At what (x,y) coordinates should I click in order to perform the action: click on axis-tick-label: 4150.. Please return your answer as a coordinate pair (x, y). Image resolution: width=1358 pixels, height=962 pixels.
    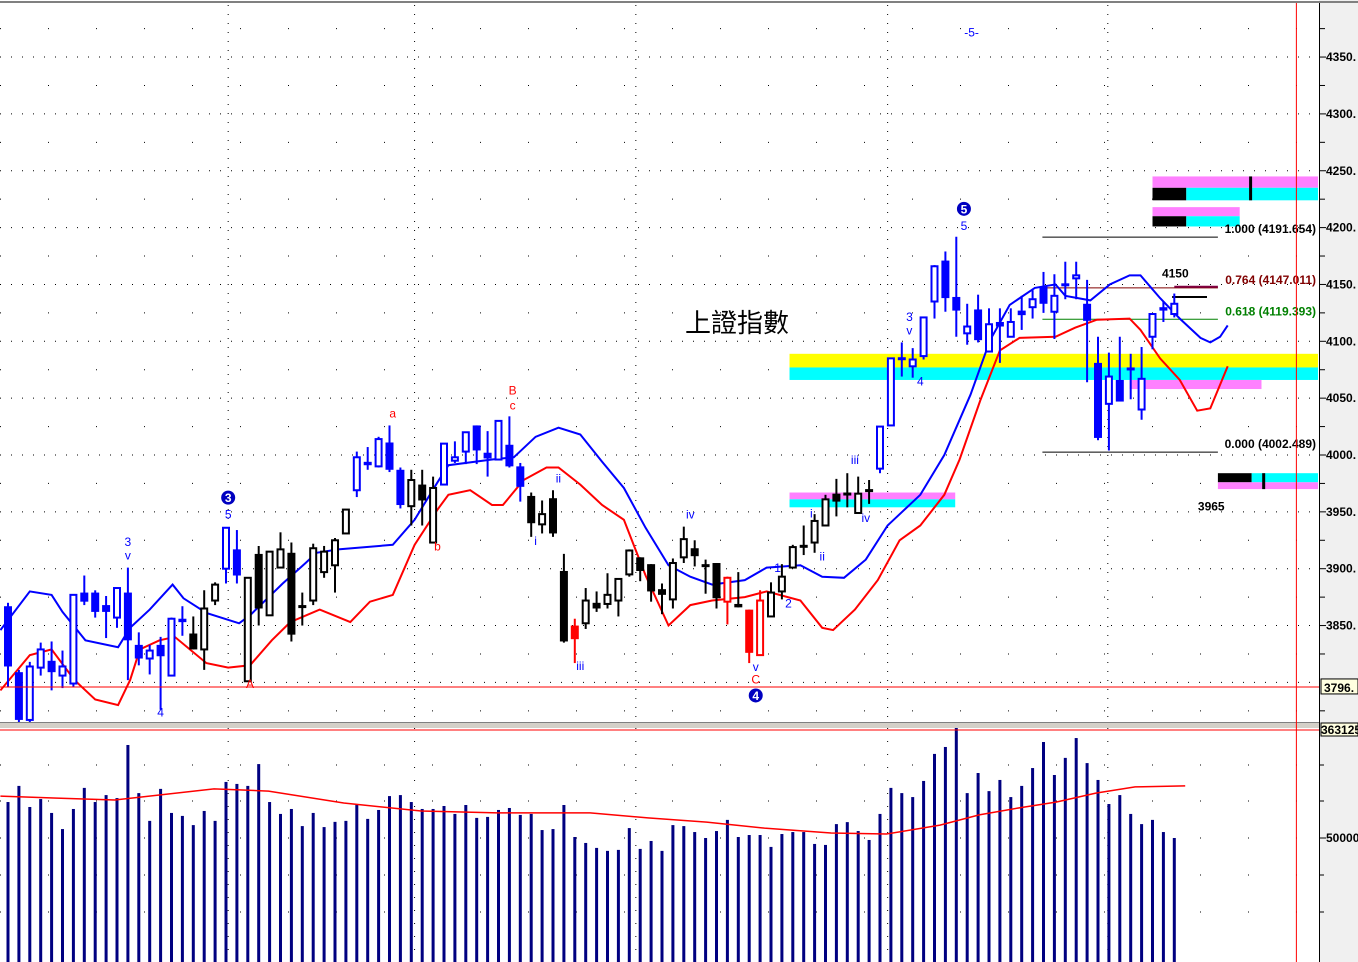
    Looking at the image, I should click on (1341, 284).